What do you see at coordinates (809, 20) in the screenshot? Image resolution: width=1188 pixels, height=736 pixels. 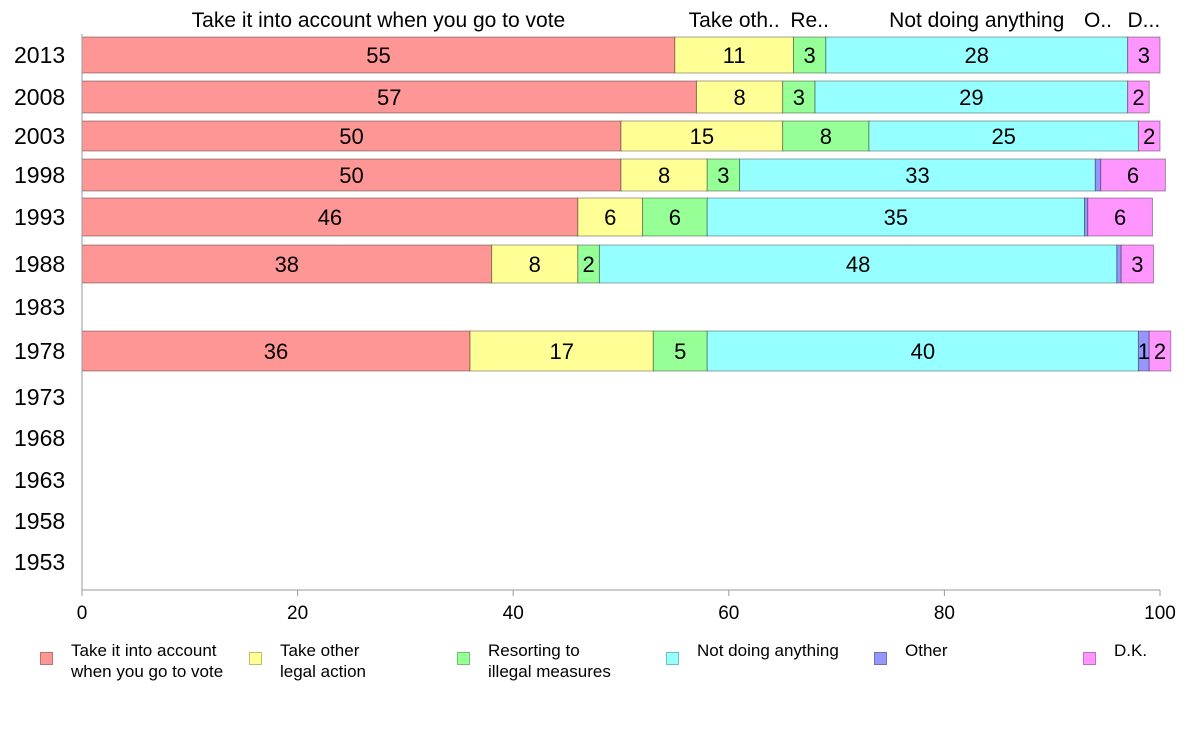 I see `series-header-label: Re..` at bounding box center [809, 20].